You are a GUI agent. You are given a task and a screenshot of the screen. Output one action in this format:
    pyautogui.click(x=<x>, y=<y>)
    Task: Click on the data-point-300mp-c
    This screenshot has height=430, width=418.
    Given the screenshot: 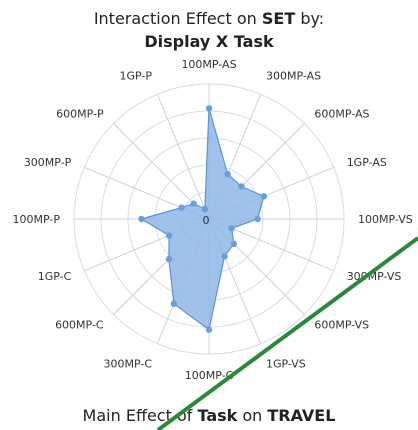 What is the action you would take?
    pyautogui.click(x=174, y=303)
    